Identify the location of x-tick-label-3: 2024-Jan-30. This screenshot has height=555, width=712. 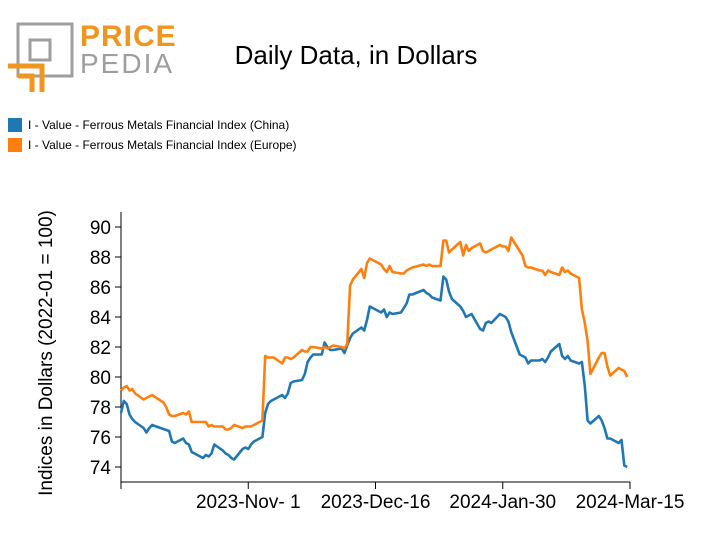
(502, 502).